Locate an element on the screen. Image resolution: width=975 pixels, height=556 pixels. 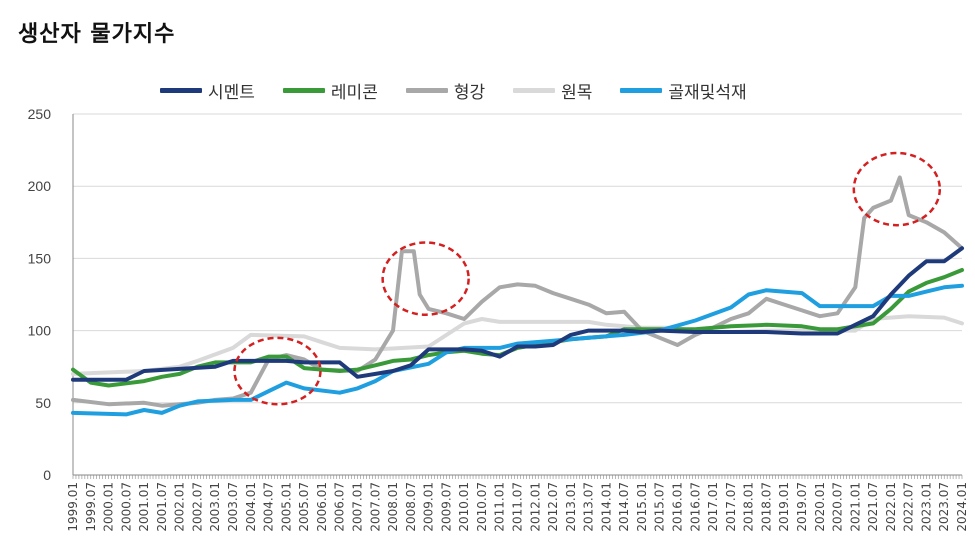
x-tick-label: 2009.07 is located at coordinates (446, 507).